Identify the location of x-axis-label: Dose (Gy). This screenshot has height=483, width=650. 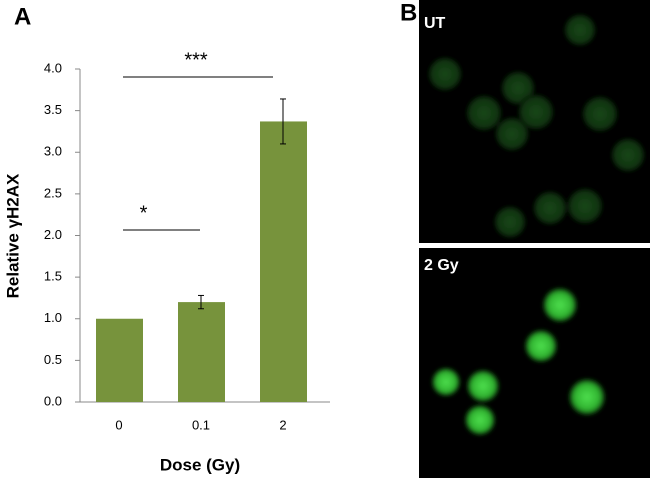
(200, 464).